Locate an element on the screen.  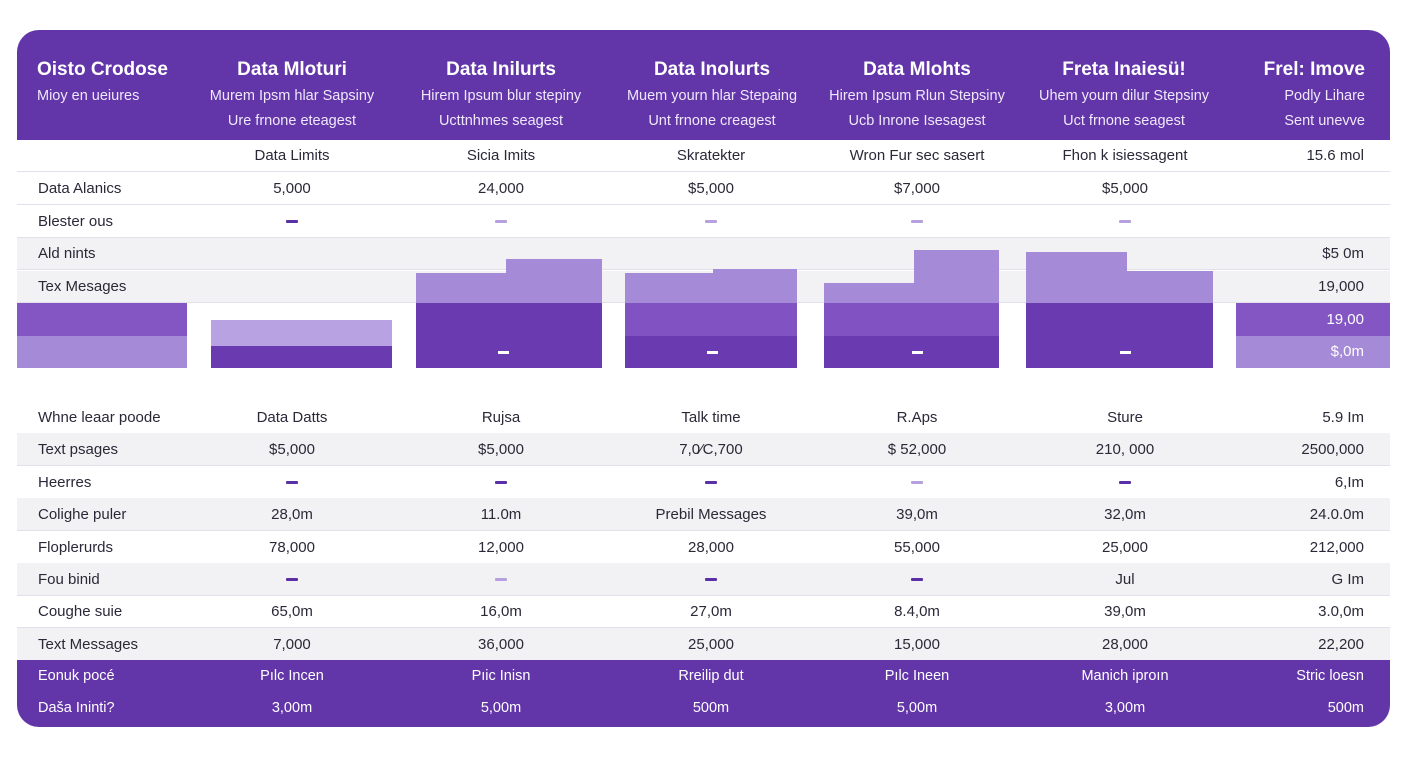
column-title: Oisto Crodose is located at coordinates (102, 69).